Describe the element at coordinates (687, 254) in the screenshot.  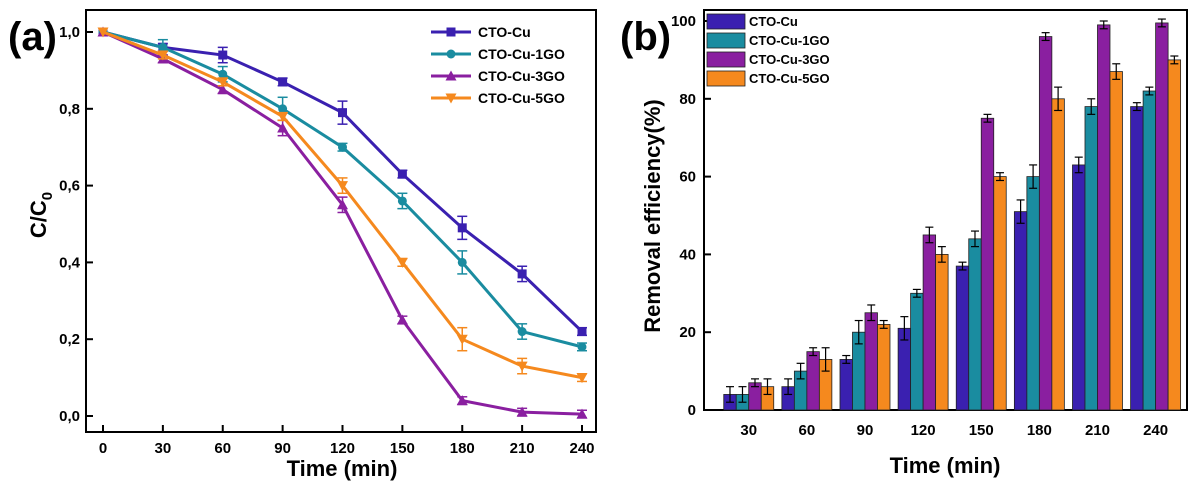
I see `panel-b-y-tick-label: 40` at that location.